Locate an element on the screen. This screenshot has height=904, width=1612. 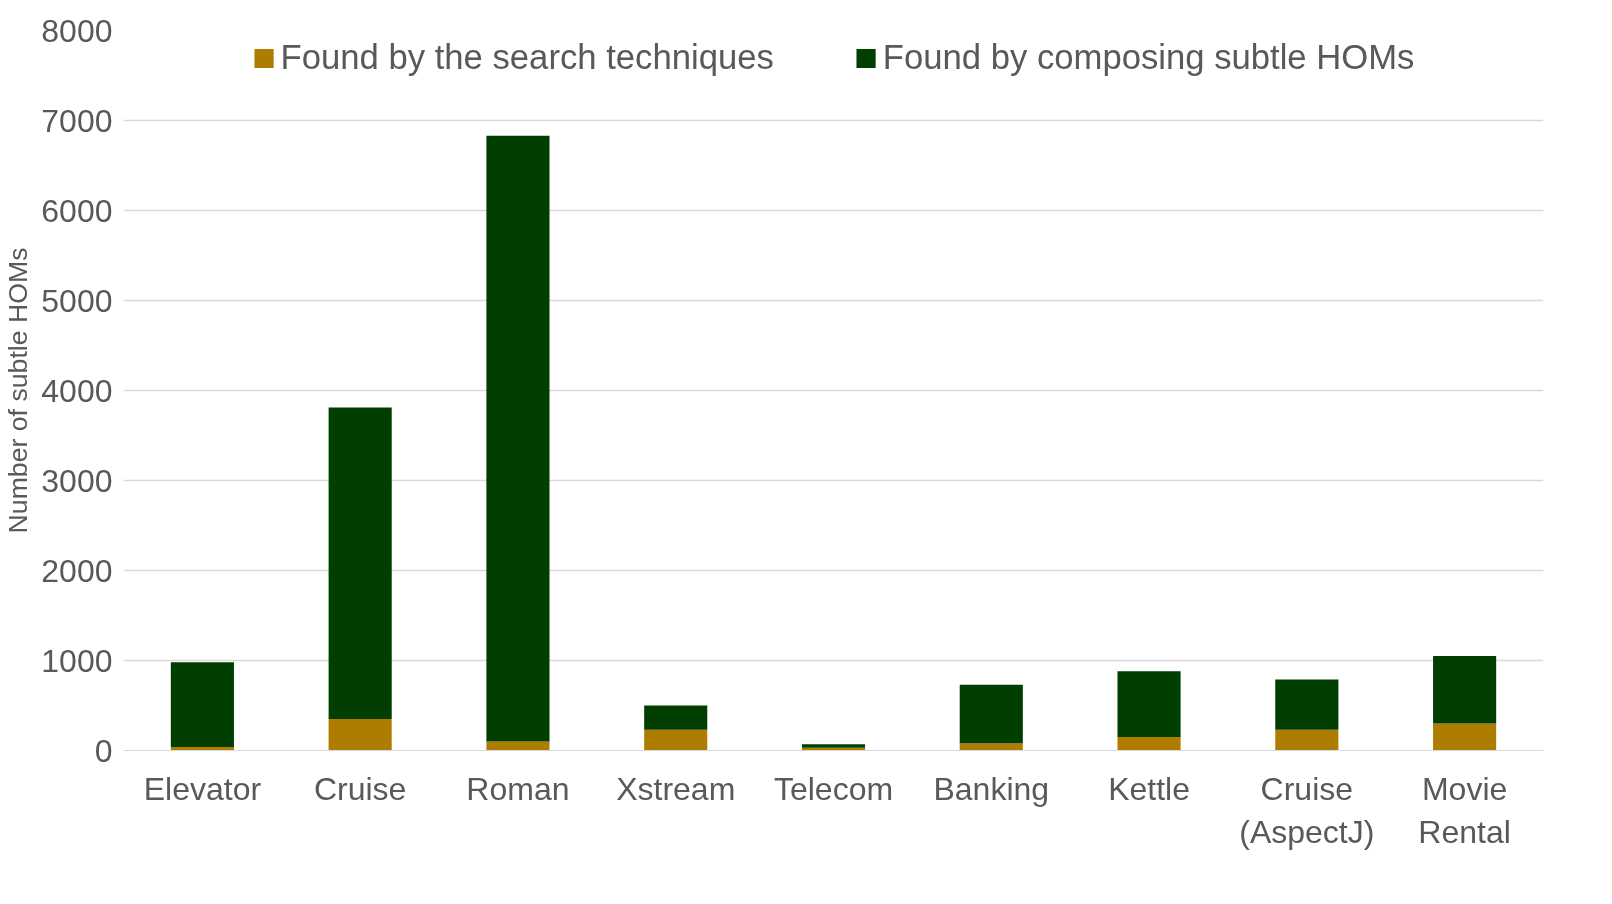
y-tick-label: 4000 is located at coordinates (77, 390).